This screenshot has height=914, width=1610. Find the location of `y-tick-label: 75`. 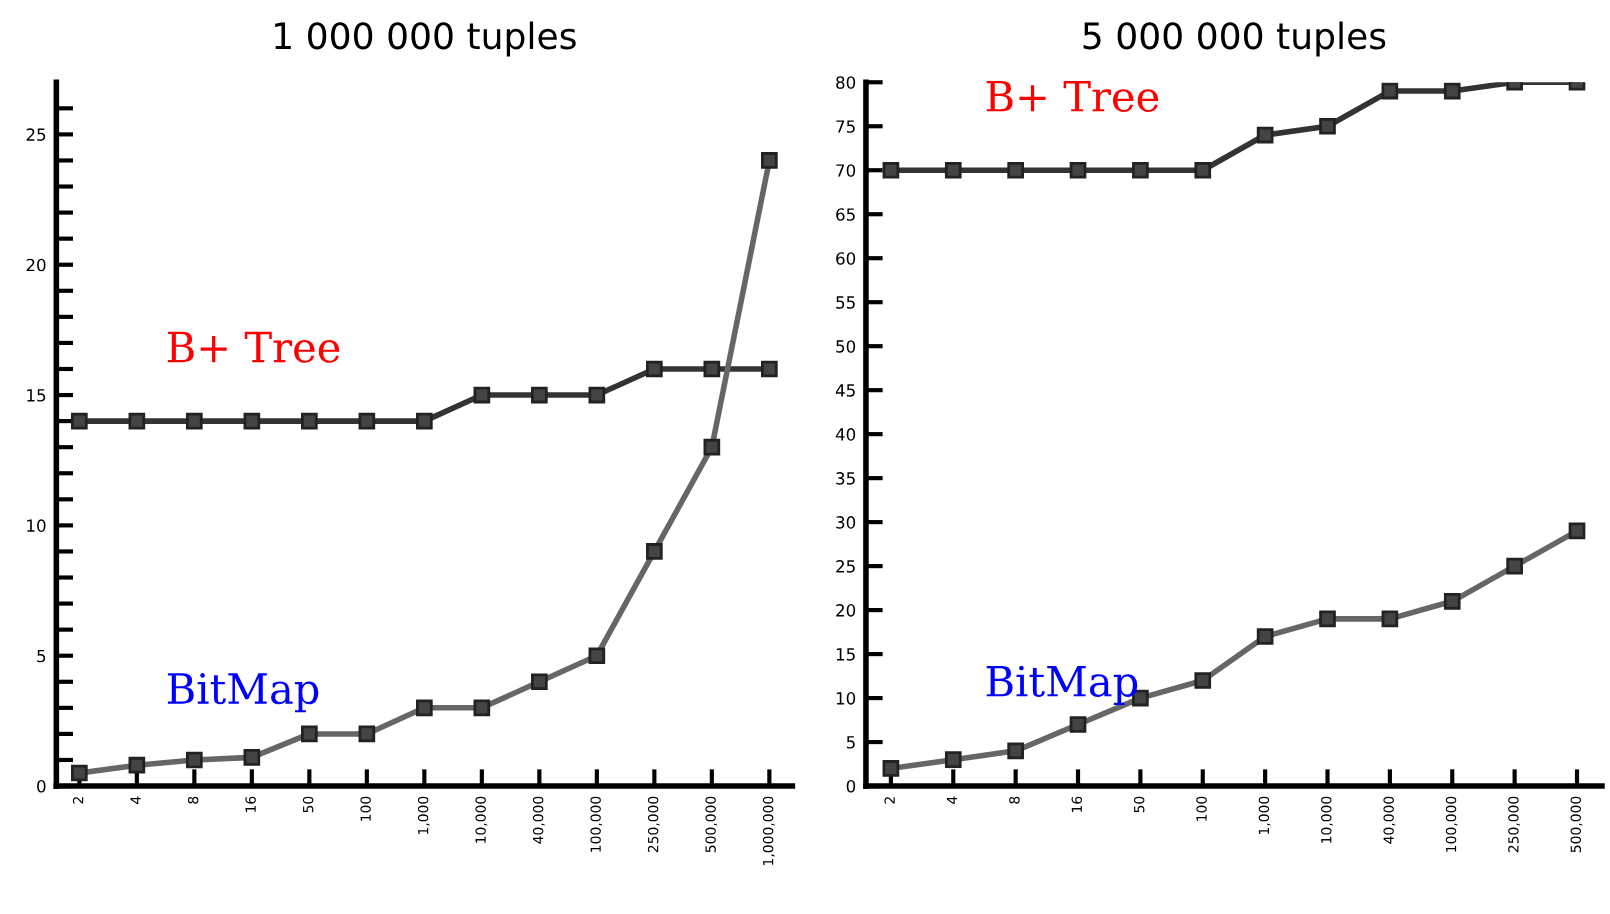

y-tick-label: 75 is located at coordinates (845, 126).